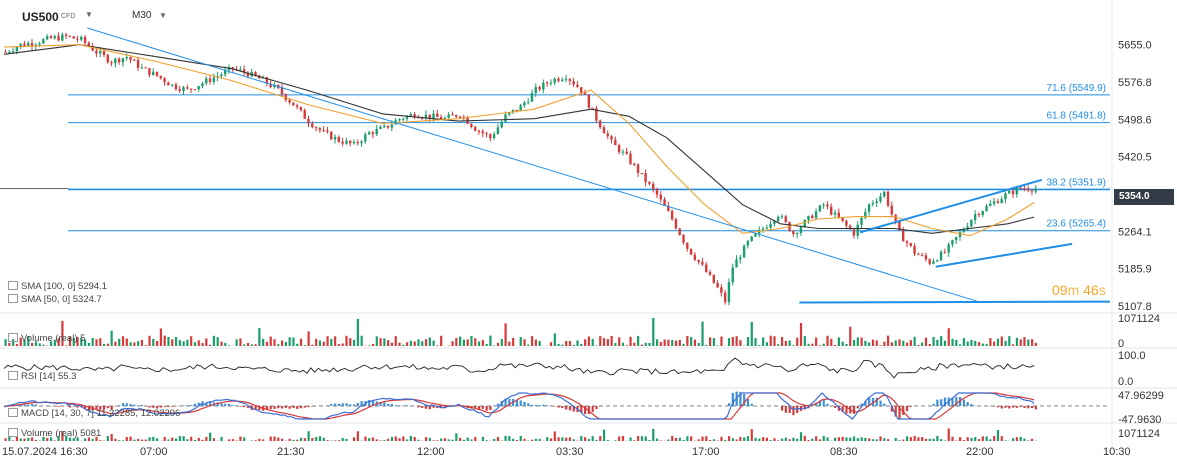  Describe the element at coordinates (1135, 307) in the screenshot. I see `price-axis-tick: 5107.8` at that location.